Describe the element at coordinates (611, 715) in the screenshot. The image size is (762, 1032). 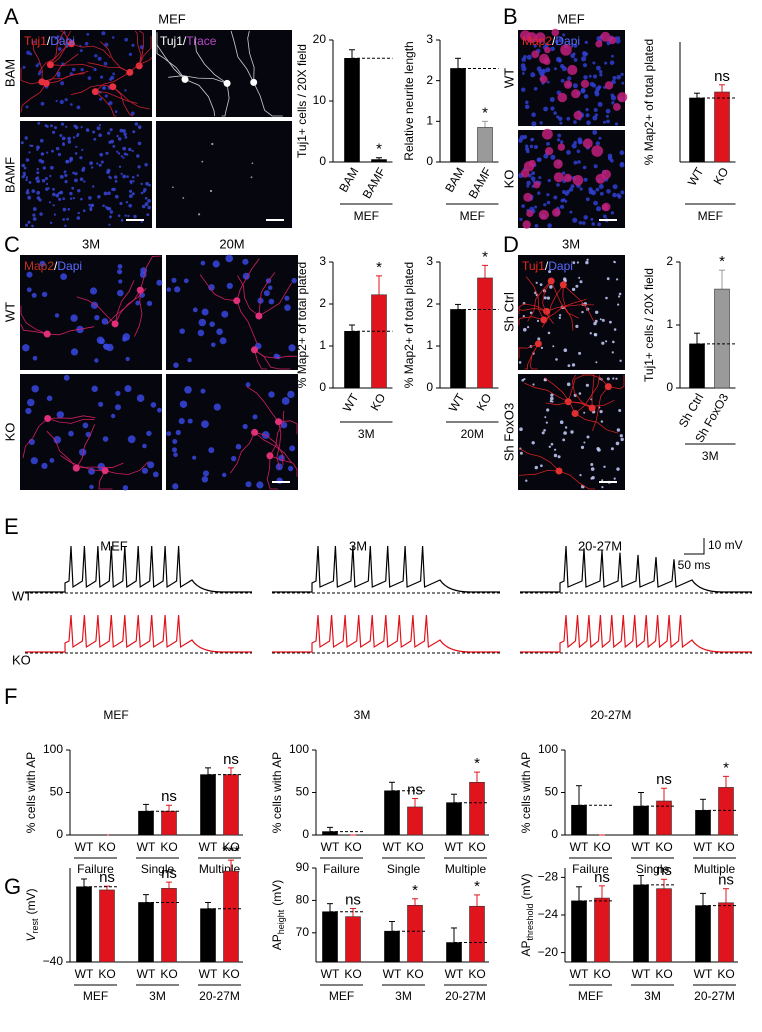
I see `chart-title: 20-27M` at that location.